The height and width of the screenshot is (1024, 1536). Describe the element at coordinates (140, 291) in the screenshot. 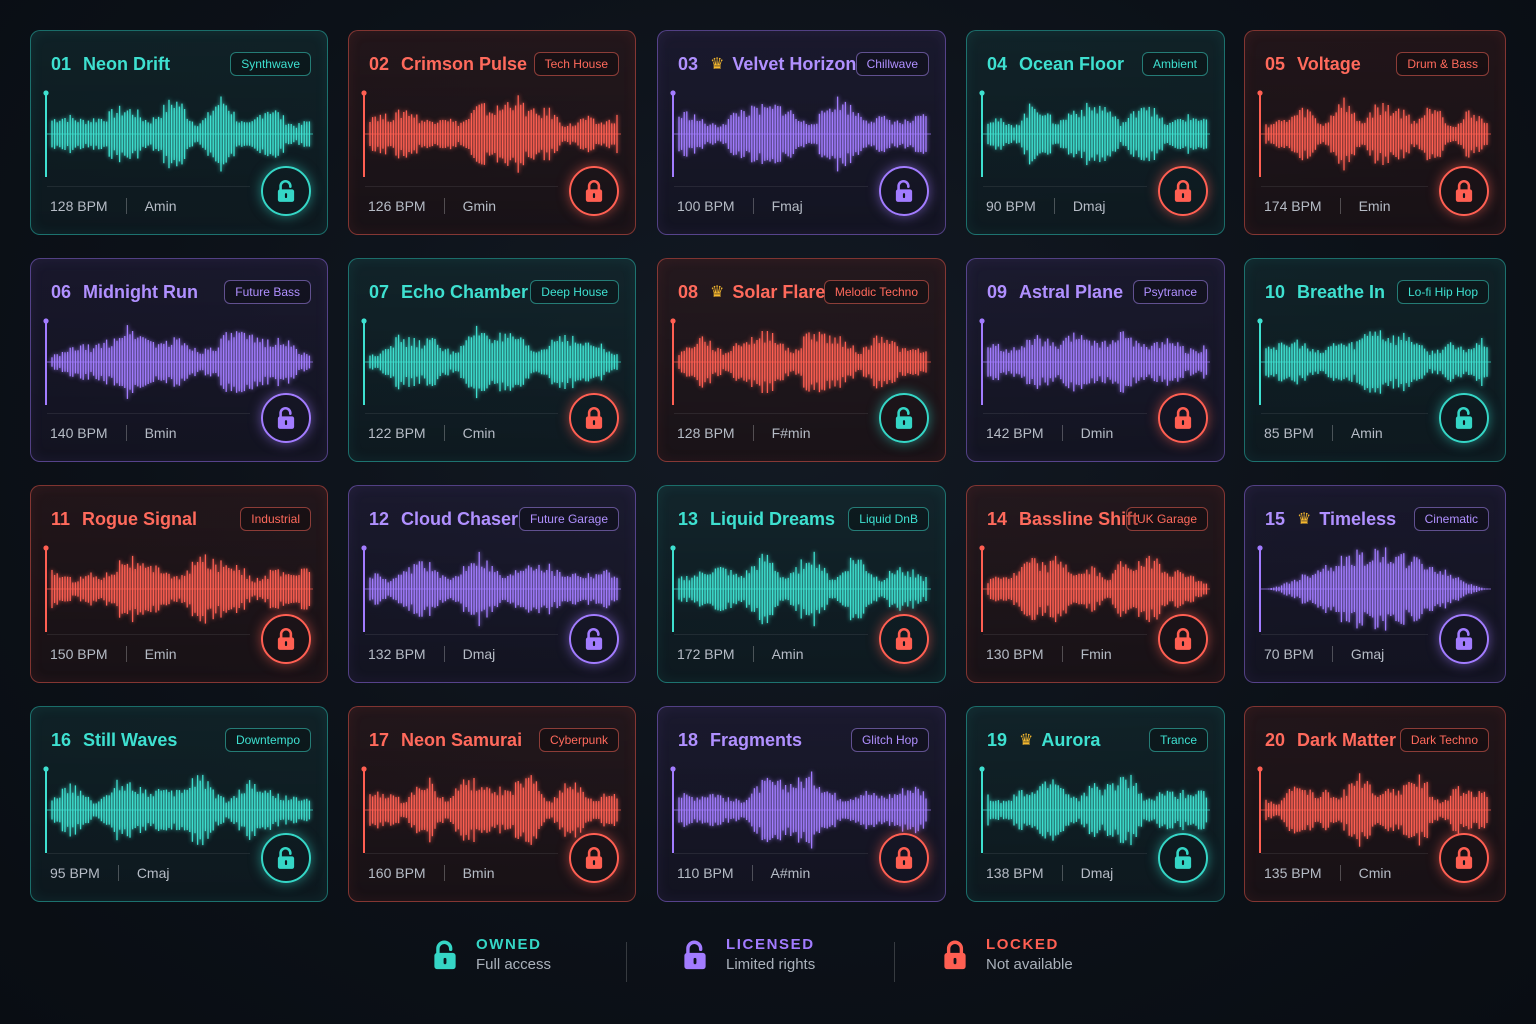

I see `track-title: Midnight Run` at that location.